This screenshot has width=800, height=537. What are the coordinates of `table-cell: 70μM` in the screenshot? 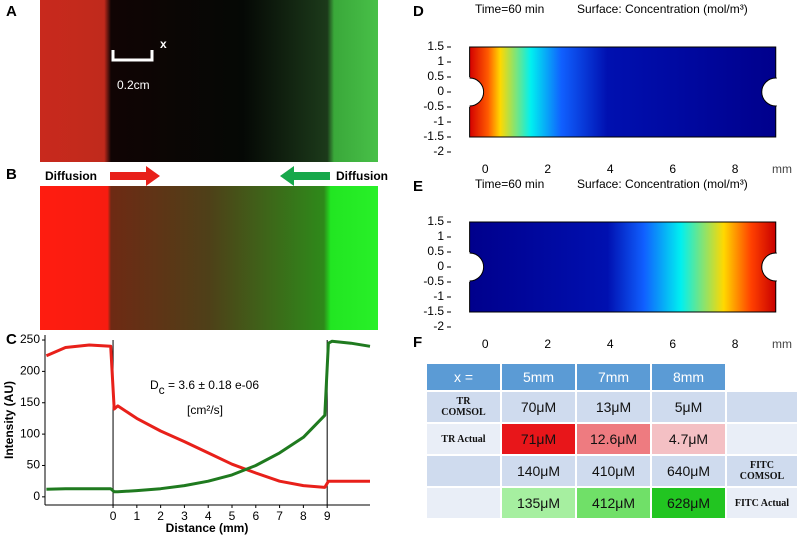 It's located at (538, 407).